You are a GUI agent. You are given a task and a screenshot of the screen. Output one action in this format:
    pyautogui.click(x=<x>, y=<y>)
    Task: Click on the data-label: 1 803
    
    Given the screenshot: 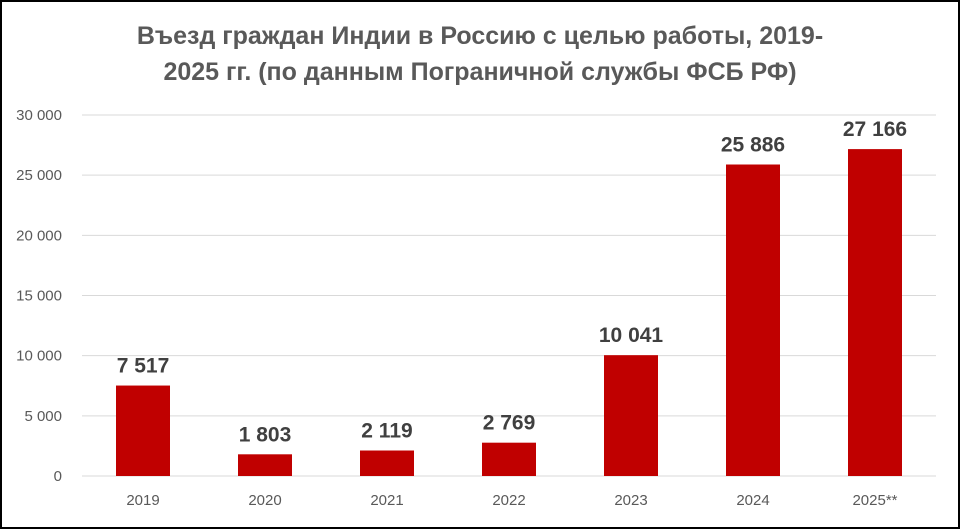 What is the action you would take?
    pyautogui.click(x=265, y=434)
    